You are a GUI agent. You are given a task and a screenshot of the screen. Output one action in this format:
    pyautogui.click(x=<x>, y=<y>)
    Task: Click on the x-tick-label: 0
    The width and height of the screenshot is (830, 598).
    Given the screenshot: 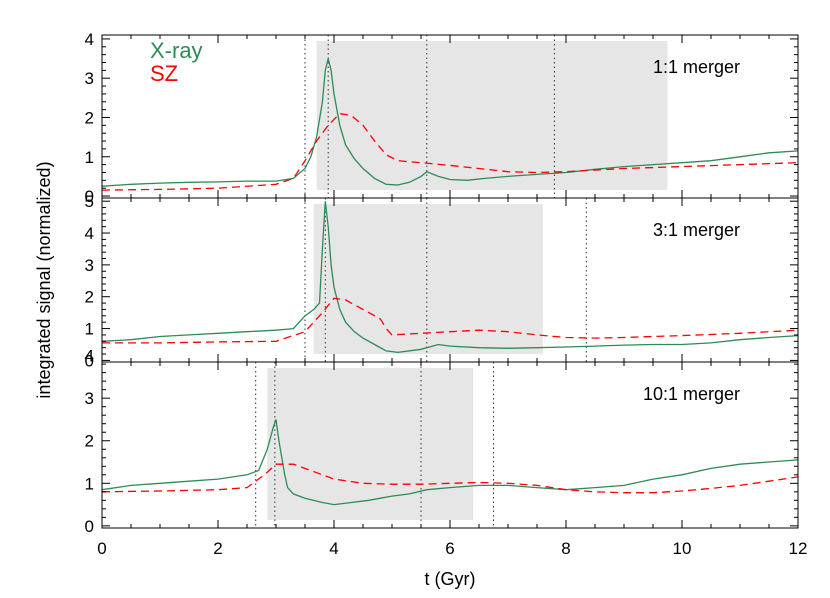 What is the action you would take?
    pyautogui.click(x=101, y=548)
    